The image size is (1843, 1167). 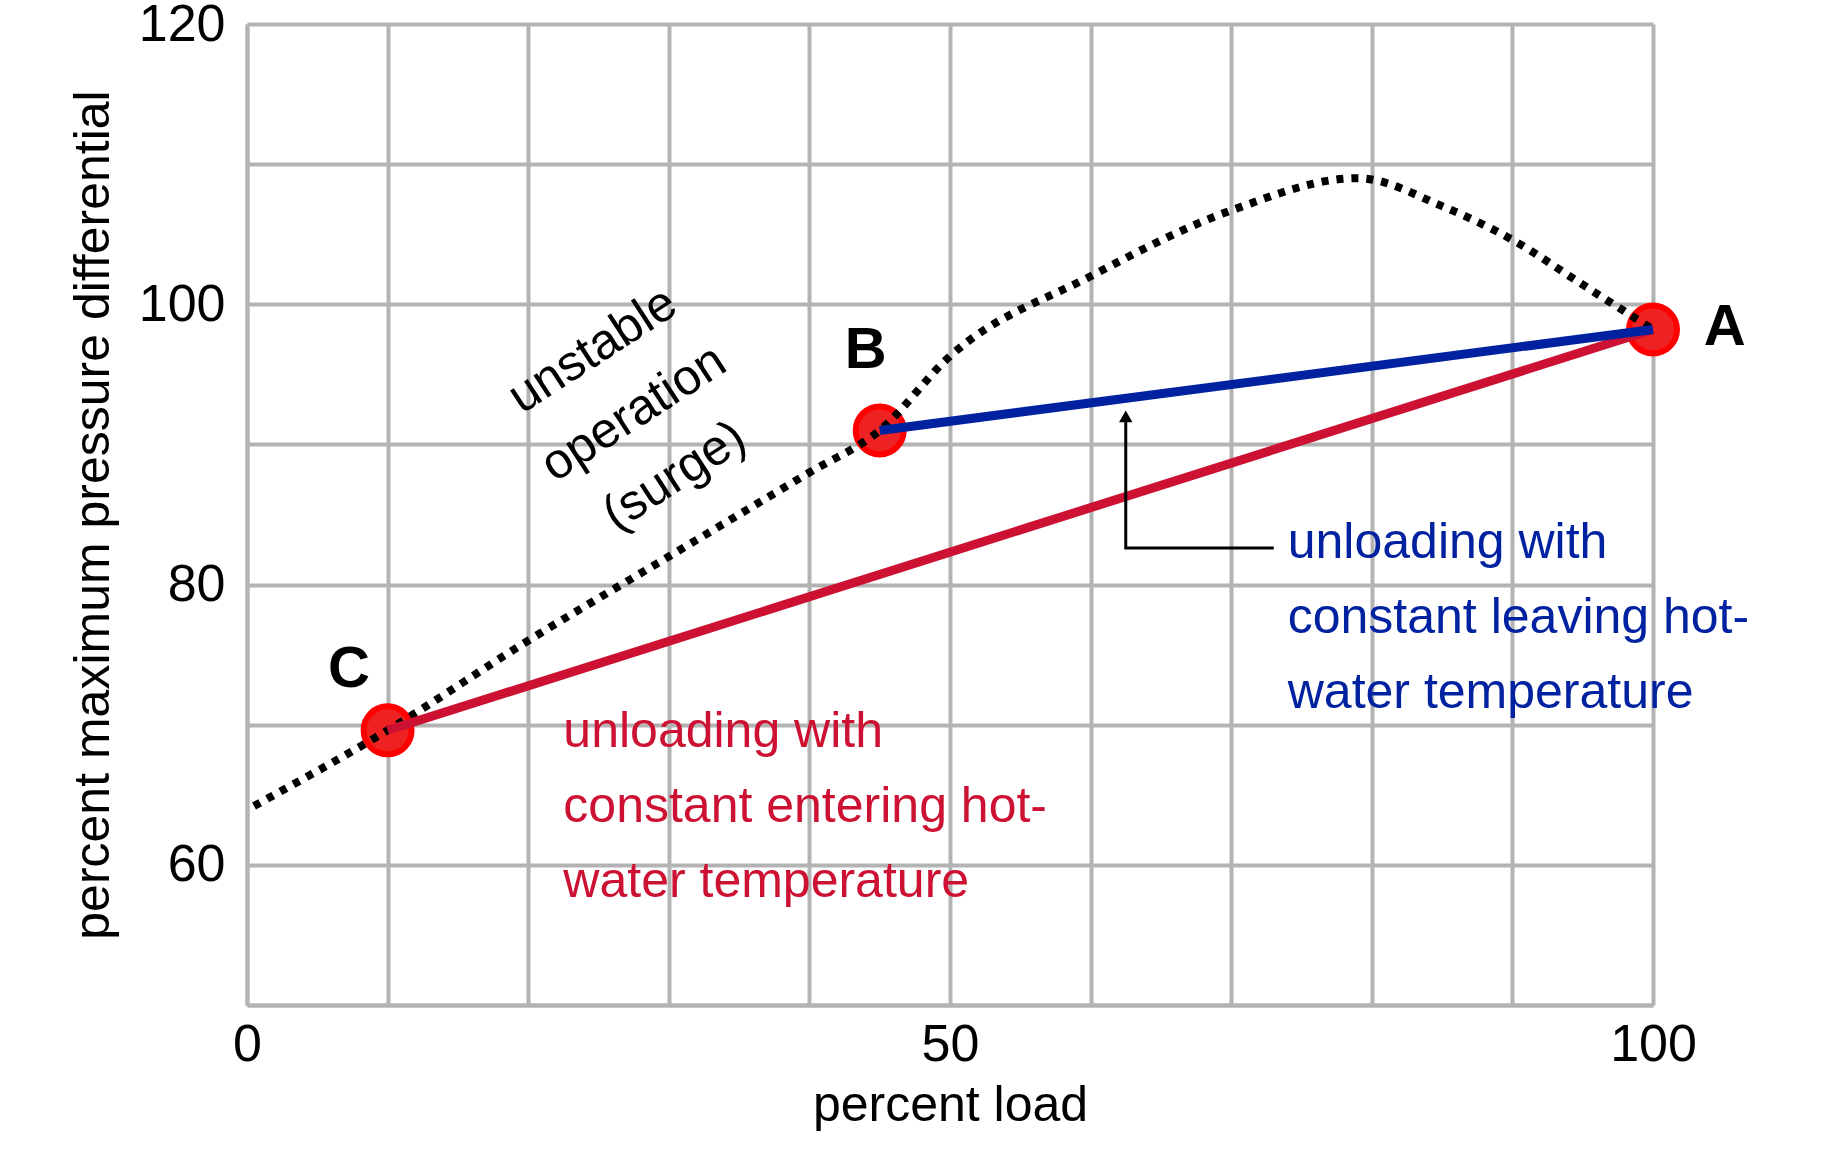 I want to click on annotation: unloading with constant entering hot- water temperature, so click(x=805, y=805).